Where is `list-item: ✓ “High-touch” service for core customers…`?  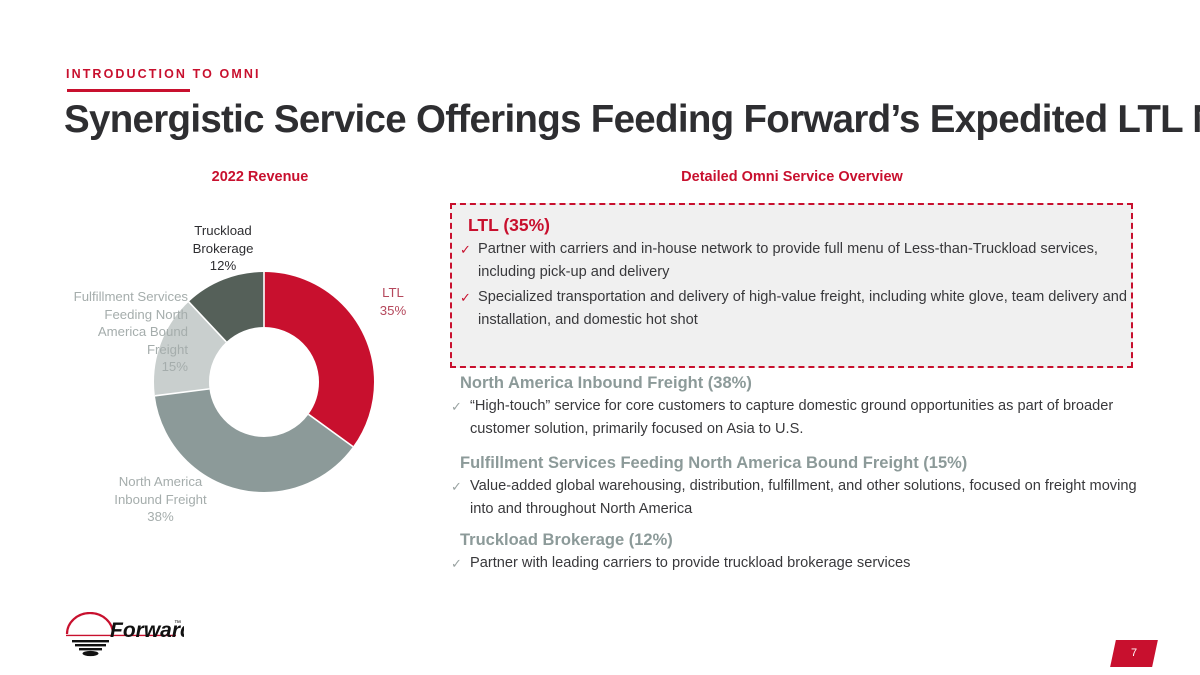 list-item: ✓ “High-touch” service for core customers… is located at coordinates (795, 418).